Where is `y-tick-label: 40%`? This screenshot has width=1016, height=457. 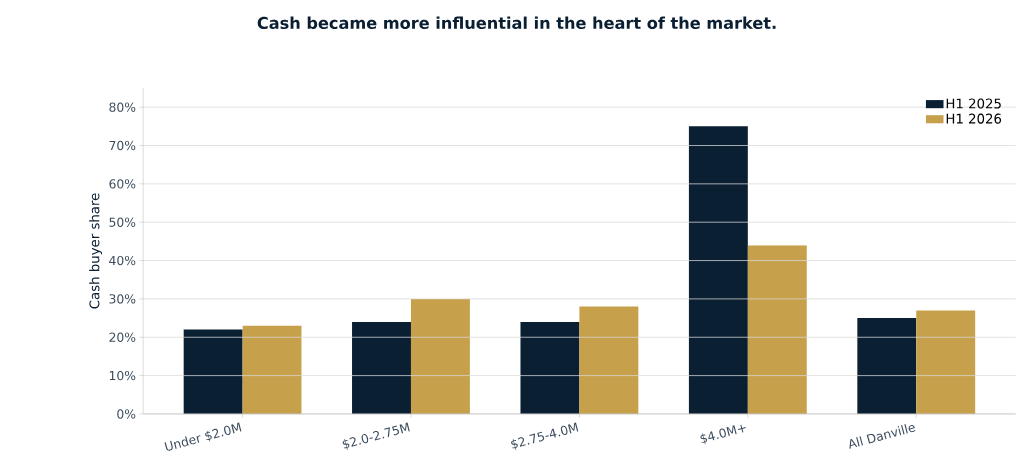 y-tick-label: 40% is located at coordinates (122, 260).